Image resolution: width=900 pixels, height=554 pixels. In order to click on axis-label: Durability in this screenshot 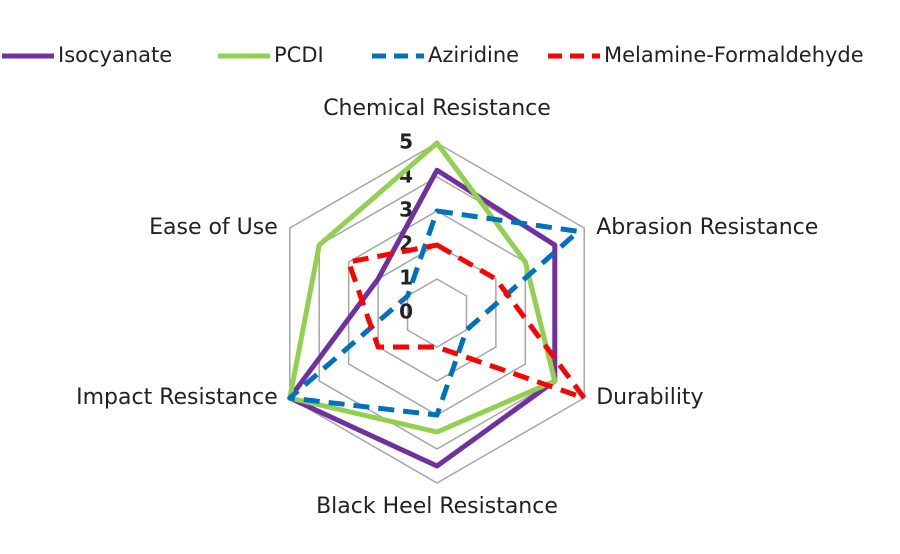, I will do `click(649, 397)`.